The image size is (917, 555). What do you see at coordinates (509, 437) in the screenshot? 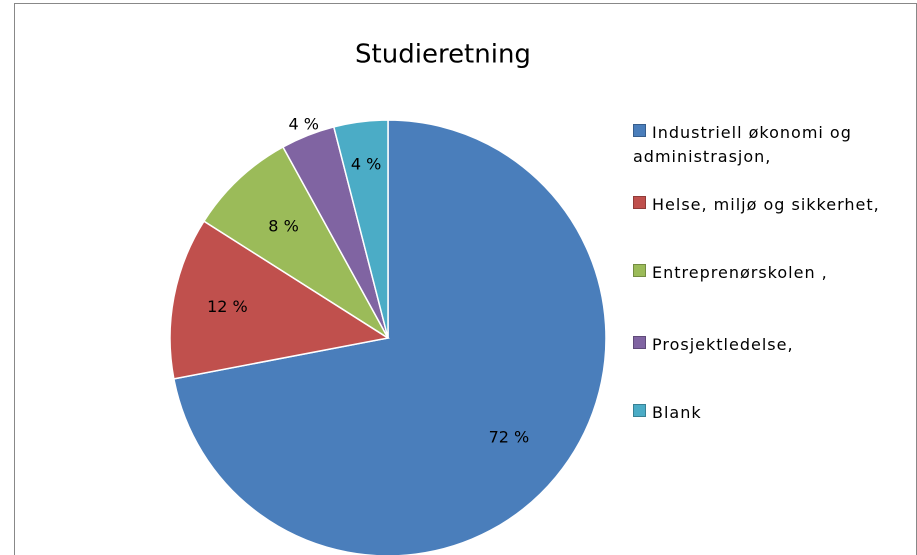
I see `data-label: 72 %` at bounding box center [509, 437].